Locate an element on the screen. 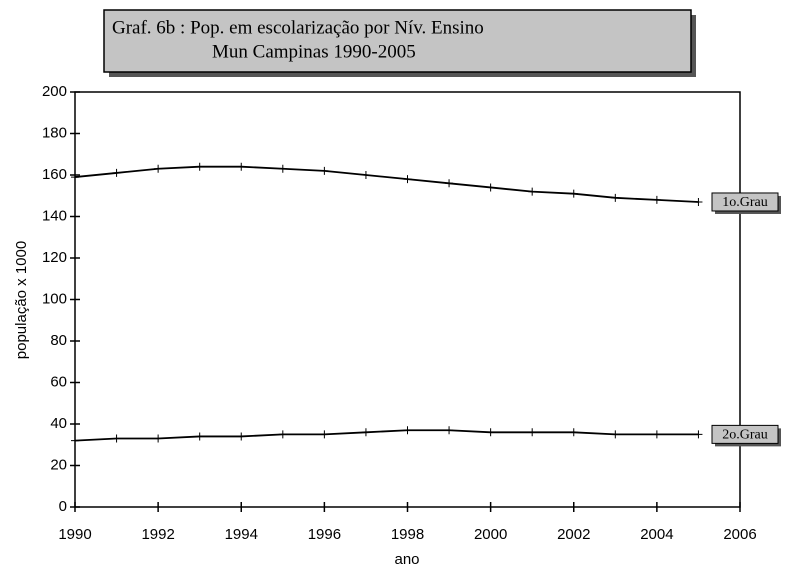  y-tick-label: 20 is located at coordinates (58, 464).